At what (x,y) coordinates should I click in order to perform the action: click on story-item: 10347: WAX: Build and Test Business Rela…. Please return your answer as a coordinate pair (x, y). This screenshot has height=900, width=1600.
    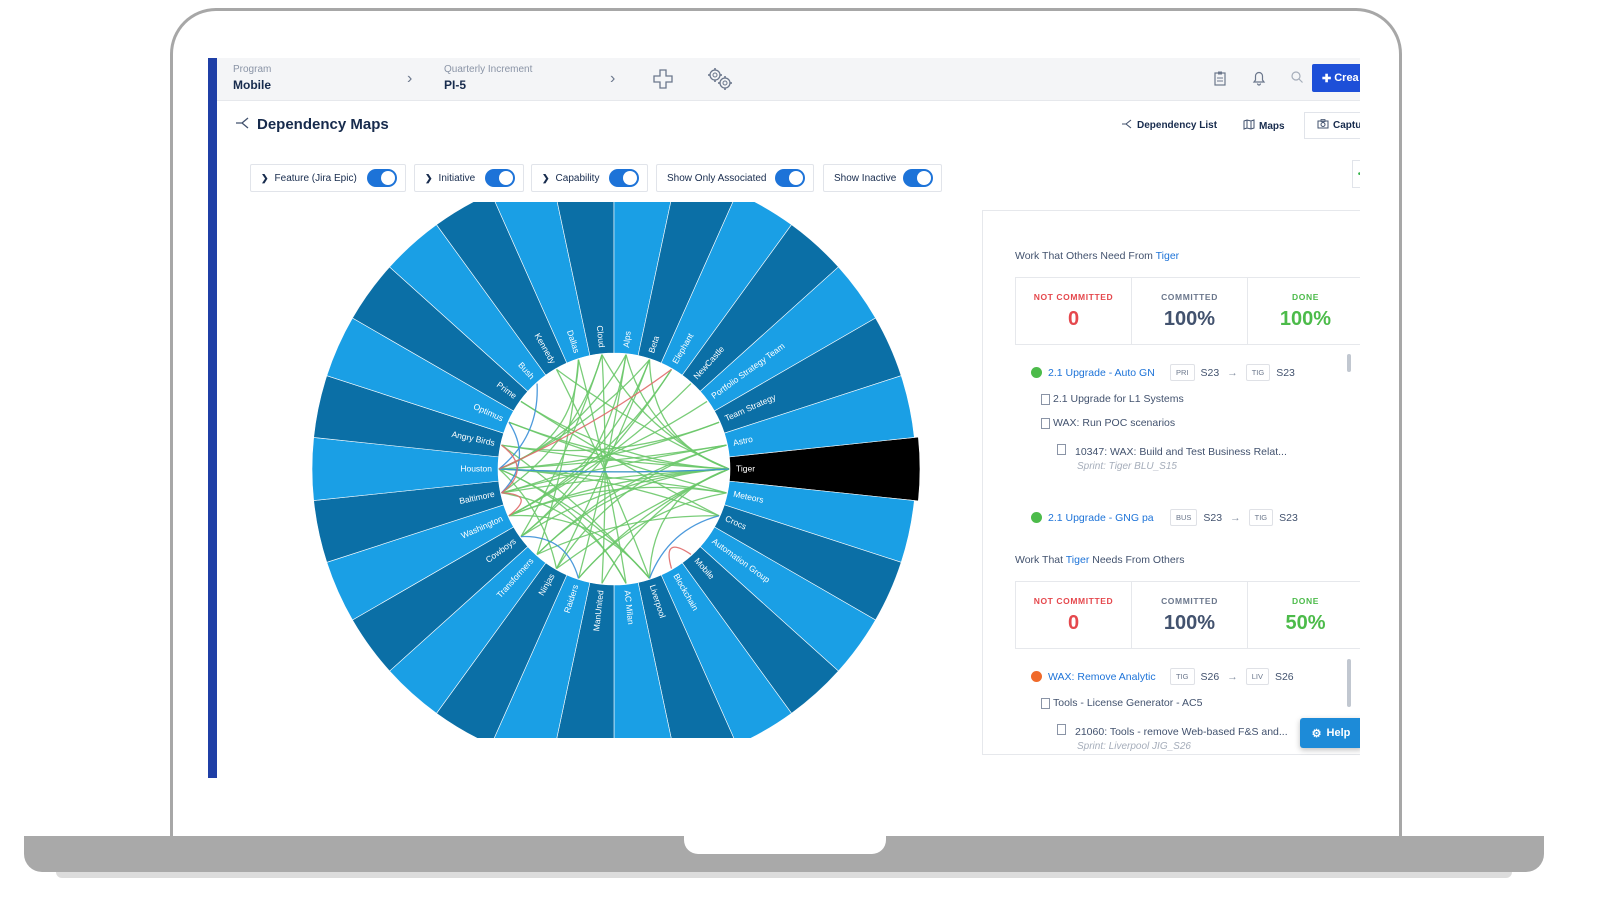
    Looking at the image, I should click on (1172, 458).